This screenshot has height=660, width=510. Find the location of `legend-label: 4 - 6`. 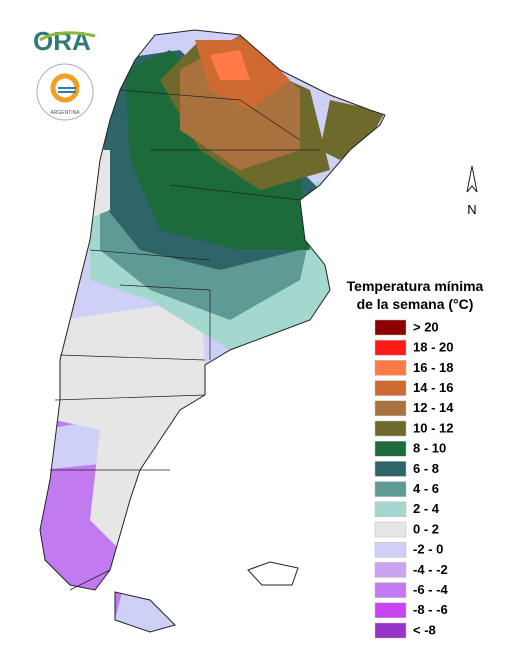

legend-label: 4 - 6 is located at coordinates (426, 488).